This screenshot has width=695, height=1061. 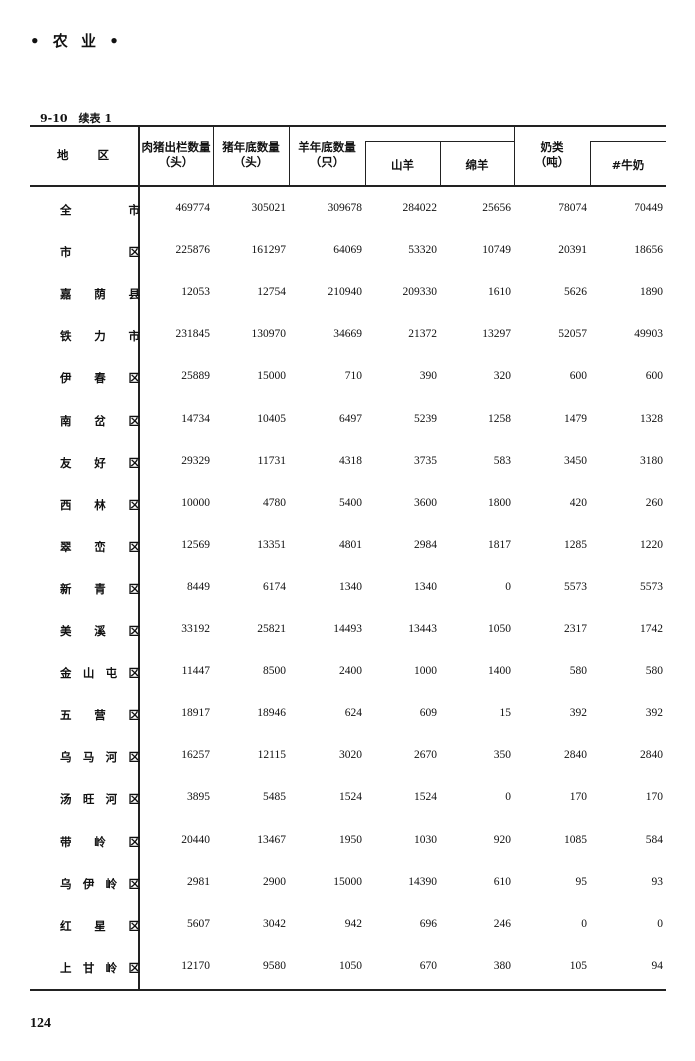 What do you see at coordinates (350, 797) in the screenshot?
I see `table-cell: 1524` at bounding box center [350, 797].